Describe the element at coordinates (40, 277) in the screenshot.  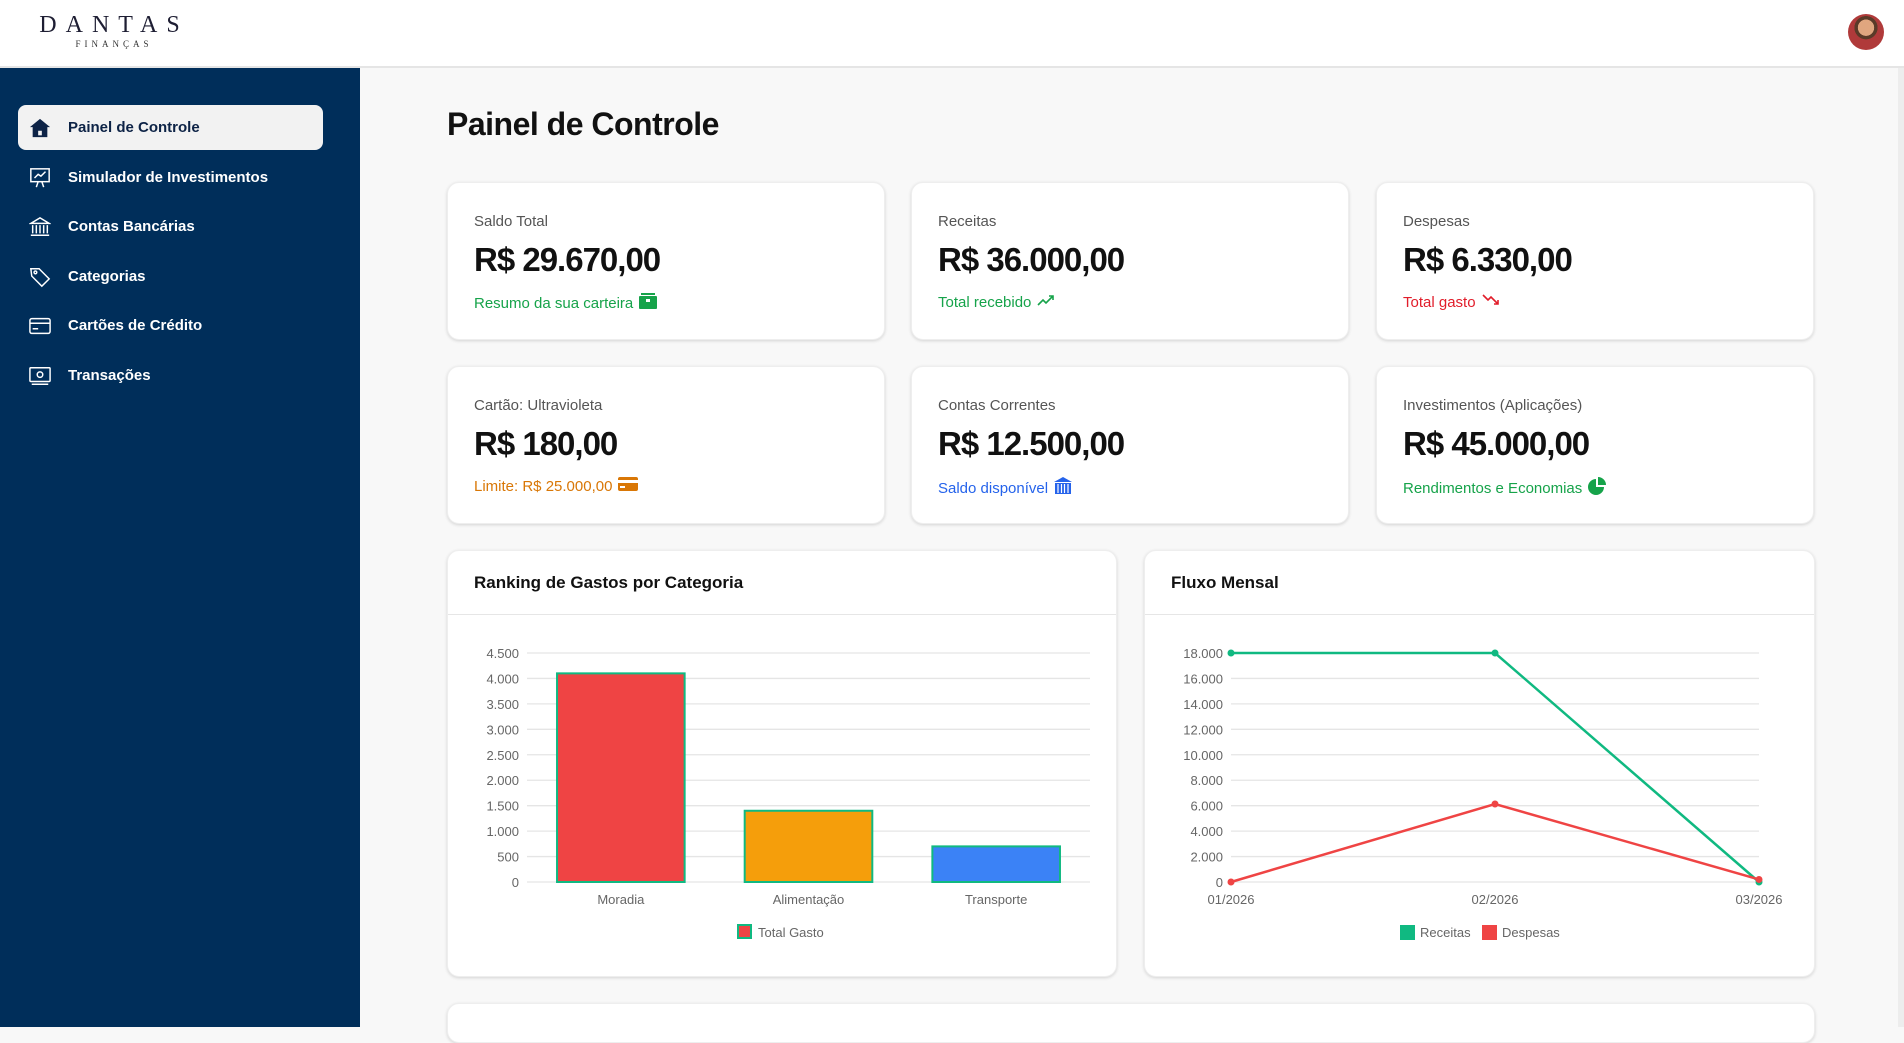
I see `tag-icon` at that location.